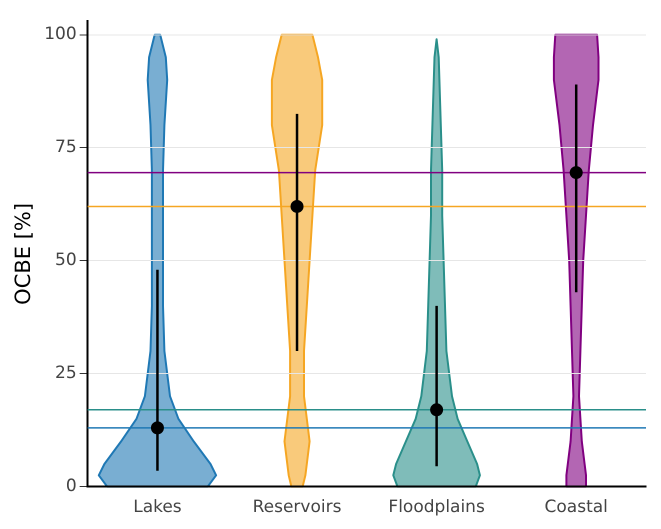 Image resolution: width=661 pixels, height=529 pixels. I want to click on x-tick-label: Coastal, so click(576, 507).